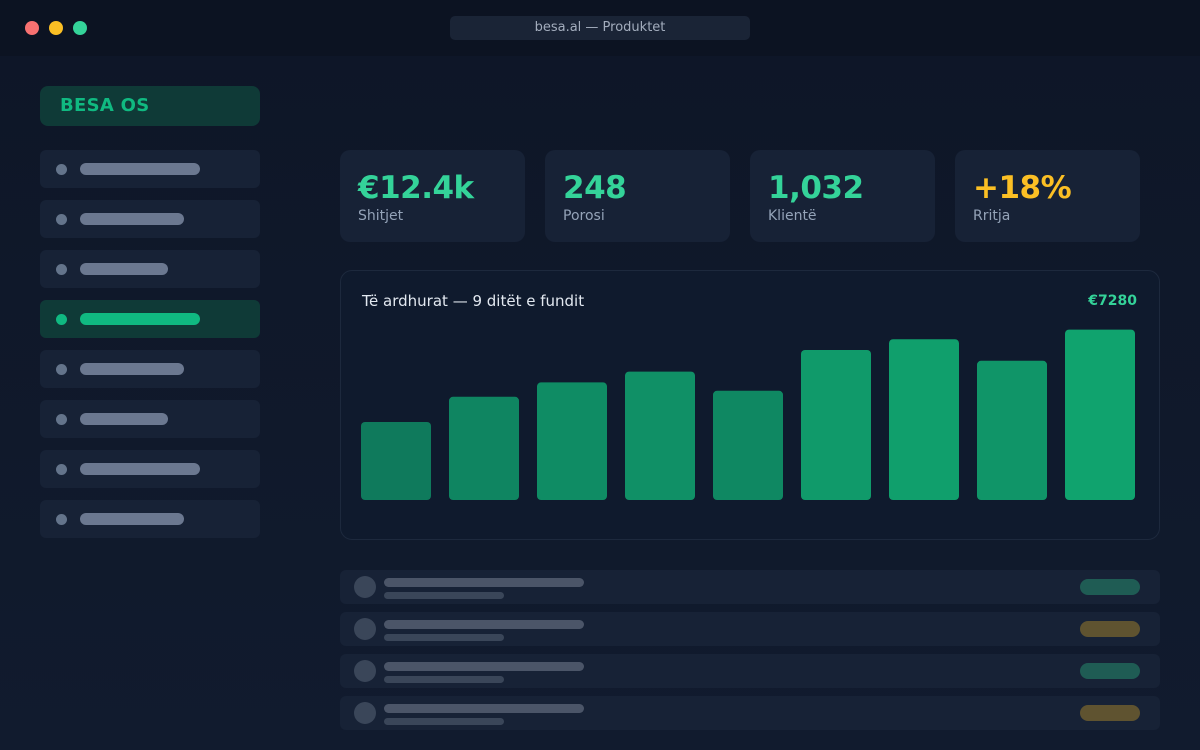 This screenshot has height=750, width=1200. I want to click on stat-label: Shitjet, so click(381, 216).